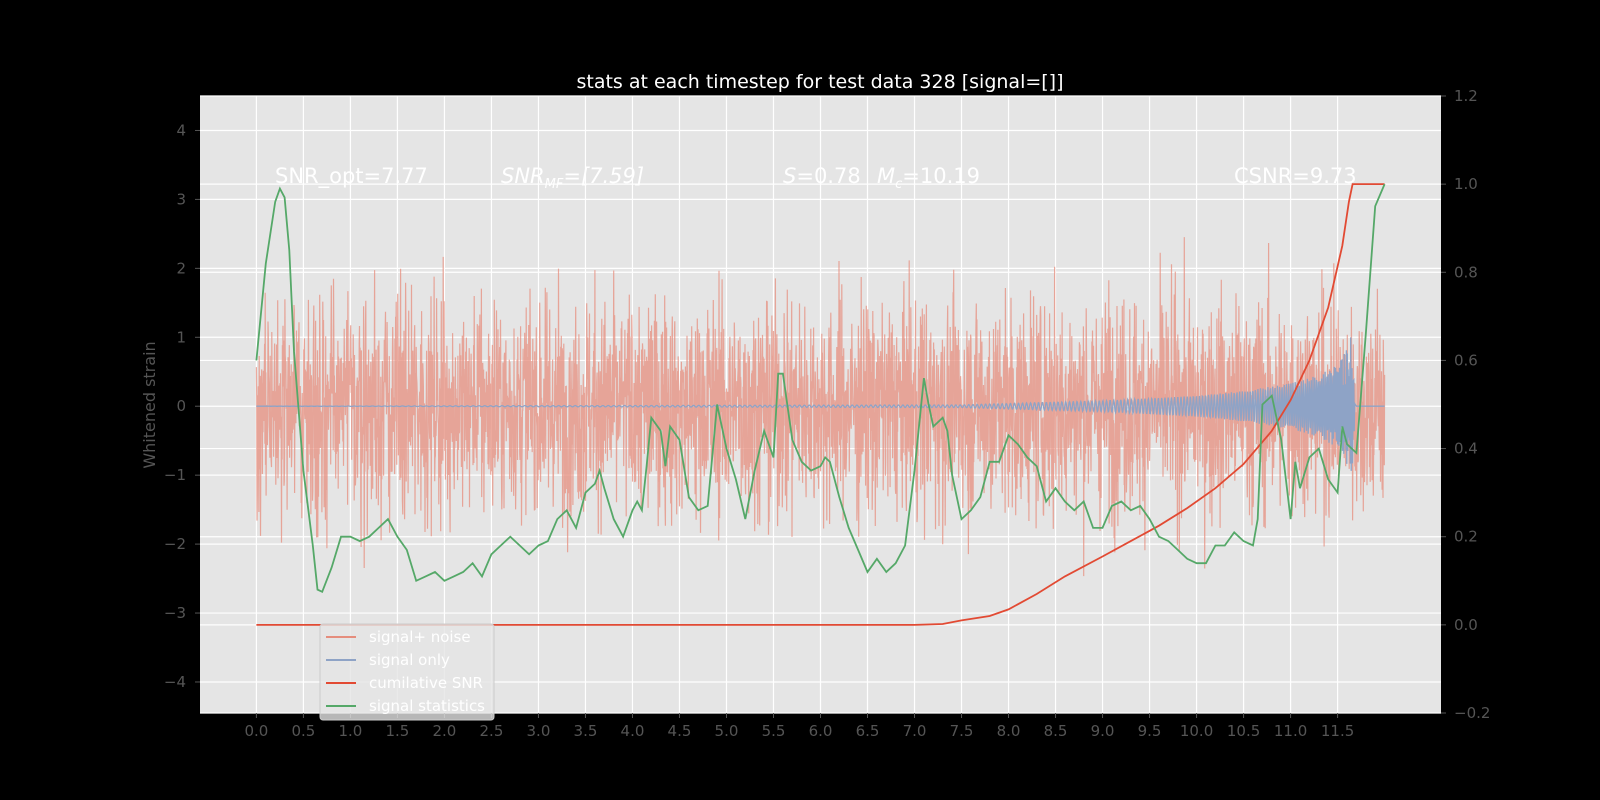 This screenshot has height=800, width=1600. Describe the element at coordinates (886, 176) in the screenshot. I see `annotation-mc-symbol: M` at that location.